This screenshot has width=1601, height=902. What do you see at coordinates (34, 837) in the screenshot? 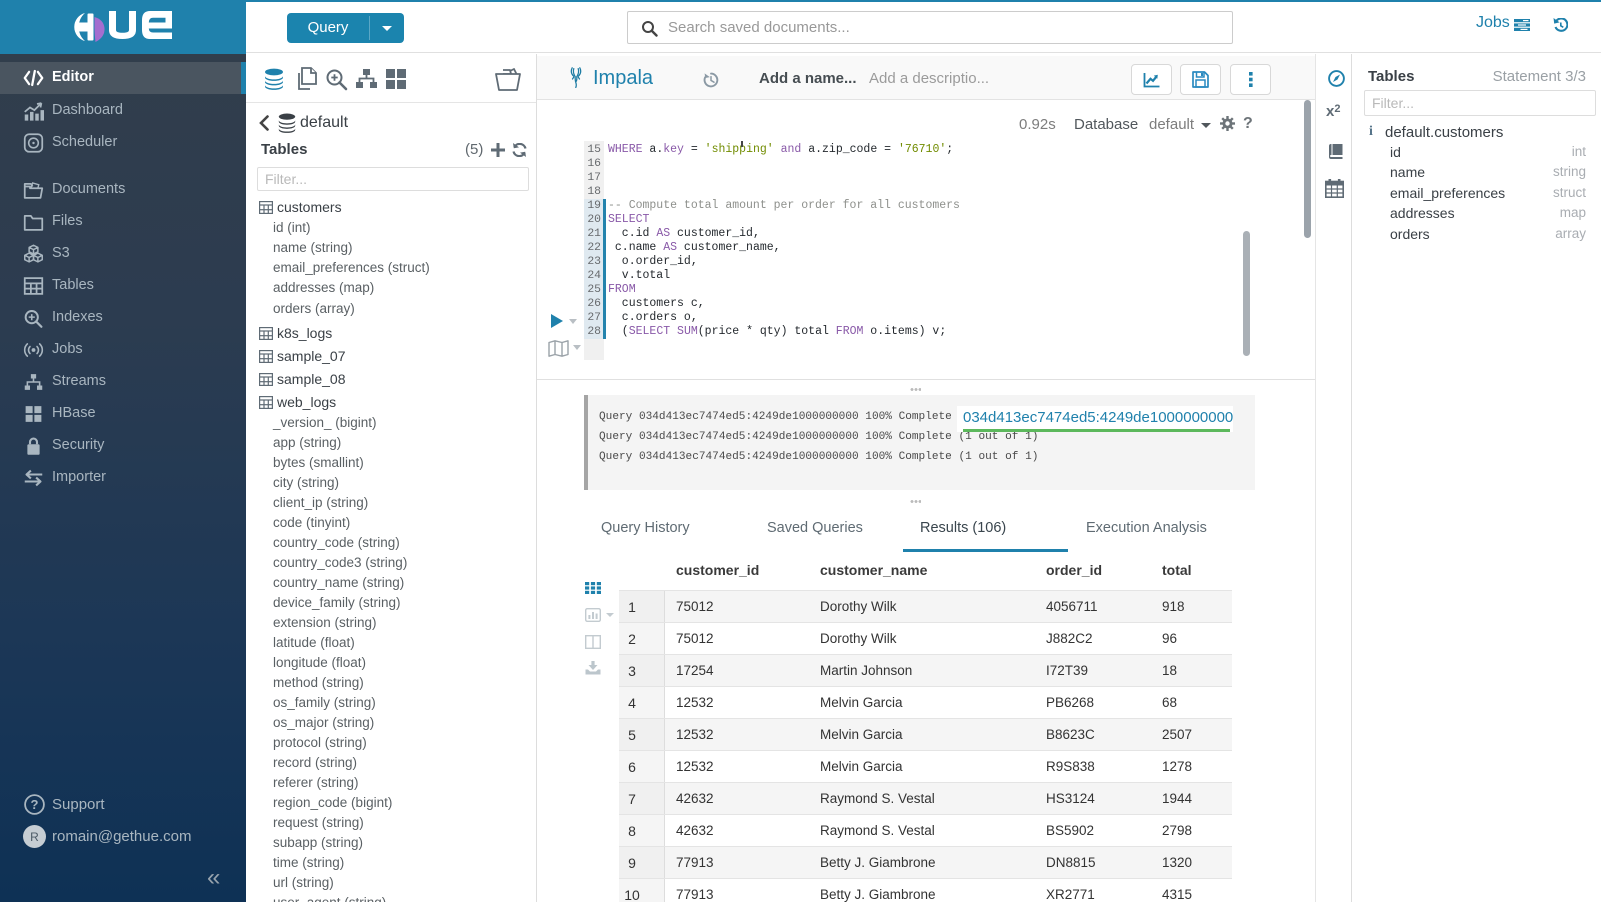
I see `svg-text: R` at bounding box center [34, 837].